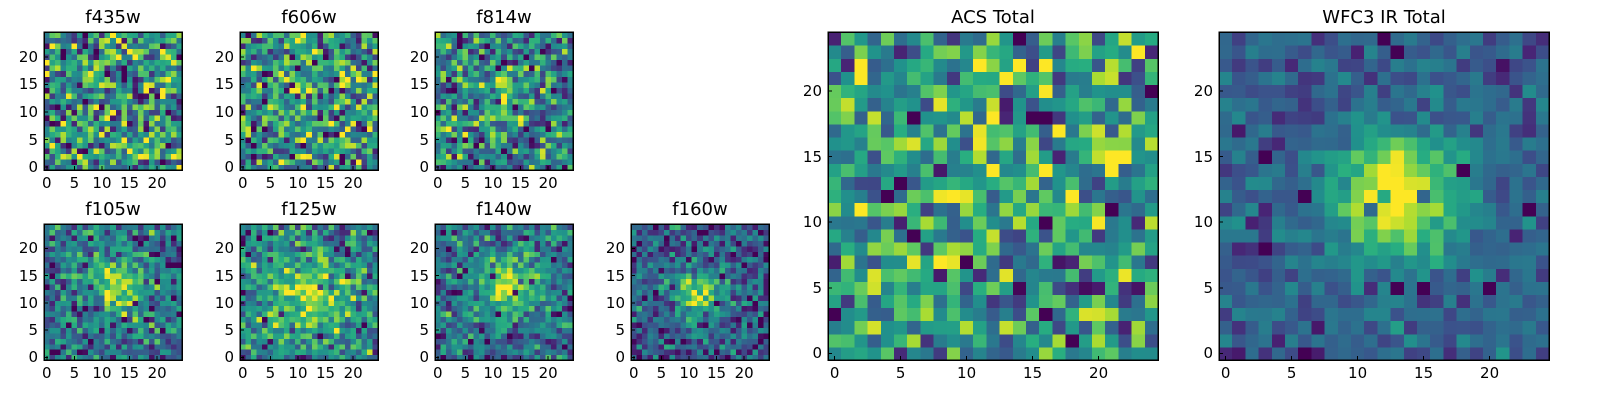  Describe the element at coordinates (326, 373) in the screenshot. I see `x-tick-label: 15` at that location.